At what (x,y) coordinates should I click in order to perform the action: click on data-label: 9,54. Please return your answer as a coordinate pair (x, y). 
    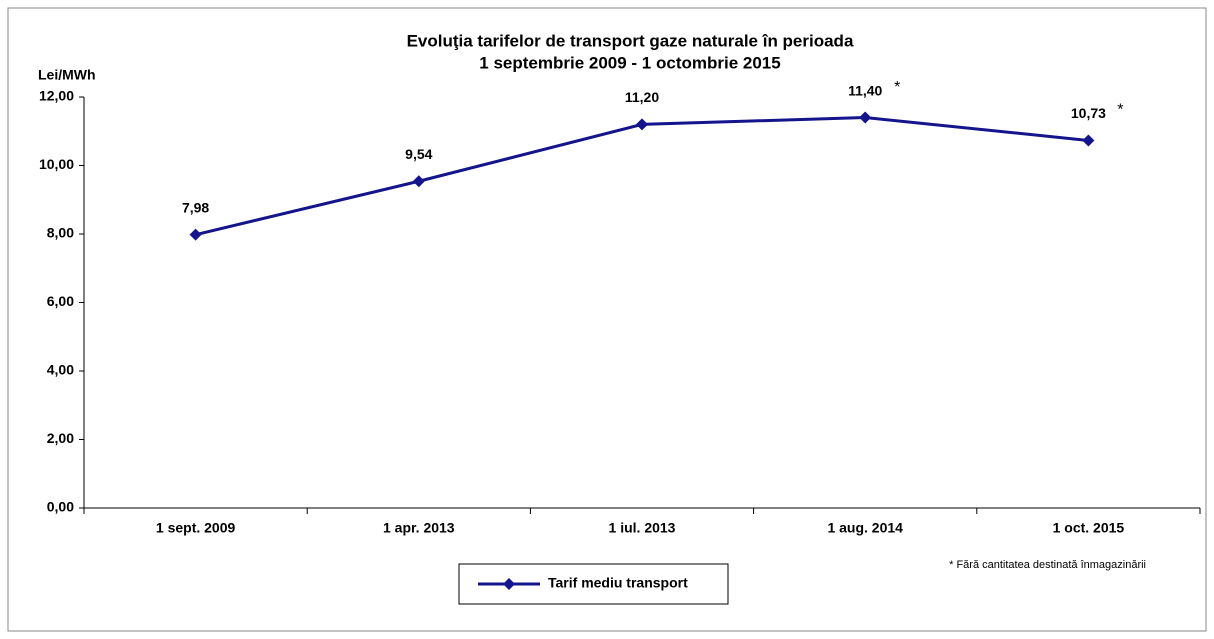
    Looking at the image, I should click on (418, 154).